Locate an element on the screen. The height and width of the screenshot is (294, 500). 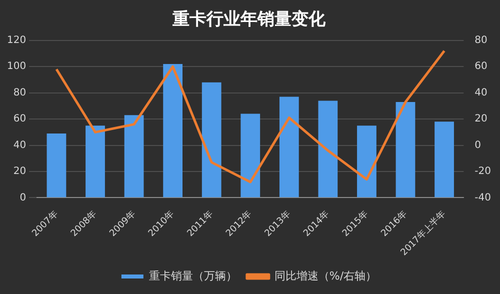
y-tick-label: 40 is located at coordinates (19, 145).